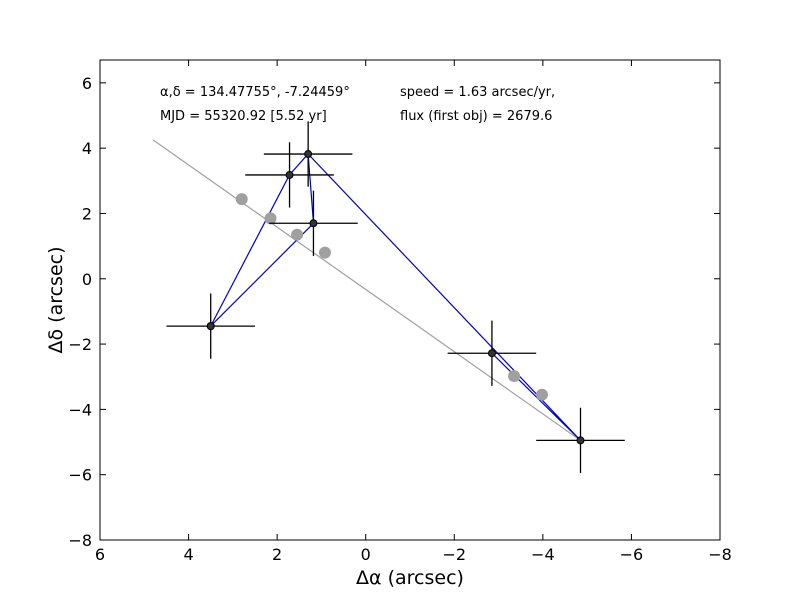 Image resolution: width=800 pixels, height=600 pixels. I want to click on y-tick-label: −2, so click(80, 344).